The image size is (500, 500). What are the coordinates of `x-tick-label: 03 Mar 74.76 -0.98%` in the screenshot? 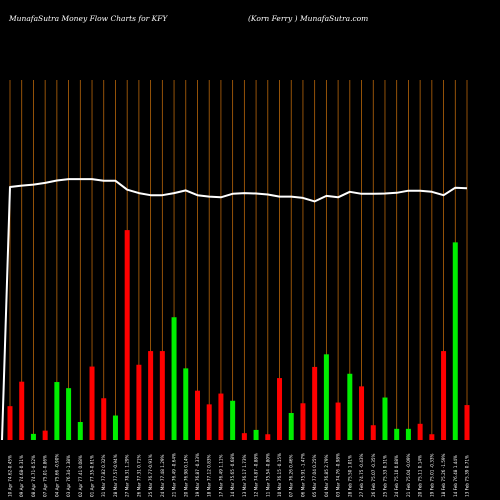 It's located at (338, 475).